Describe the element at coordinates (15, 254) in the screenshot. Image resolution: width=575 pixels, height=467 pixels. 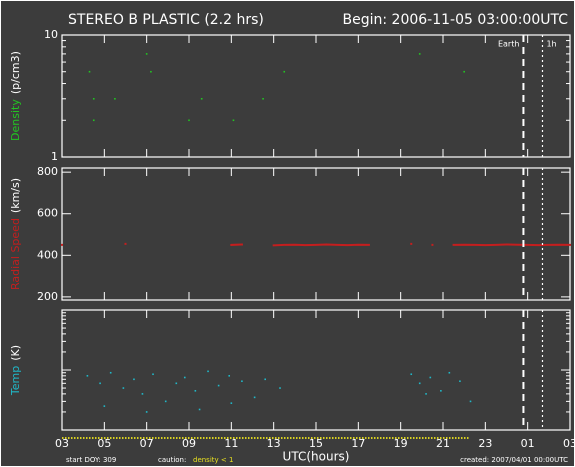
I see `y-label-name: Radial Speed` at that location.